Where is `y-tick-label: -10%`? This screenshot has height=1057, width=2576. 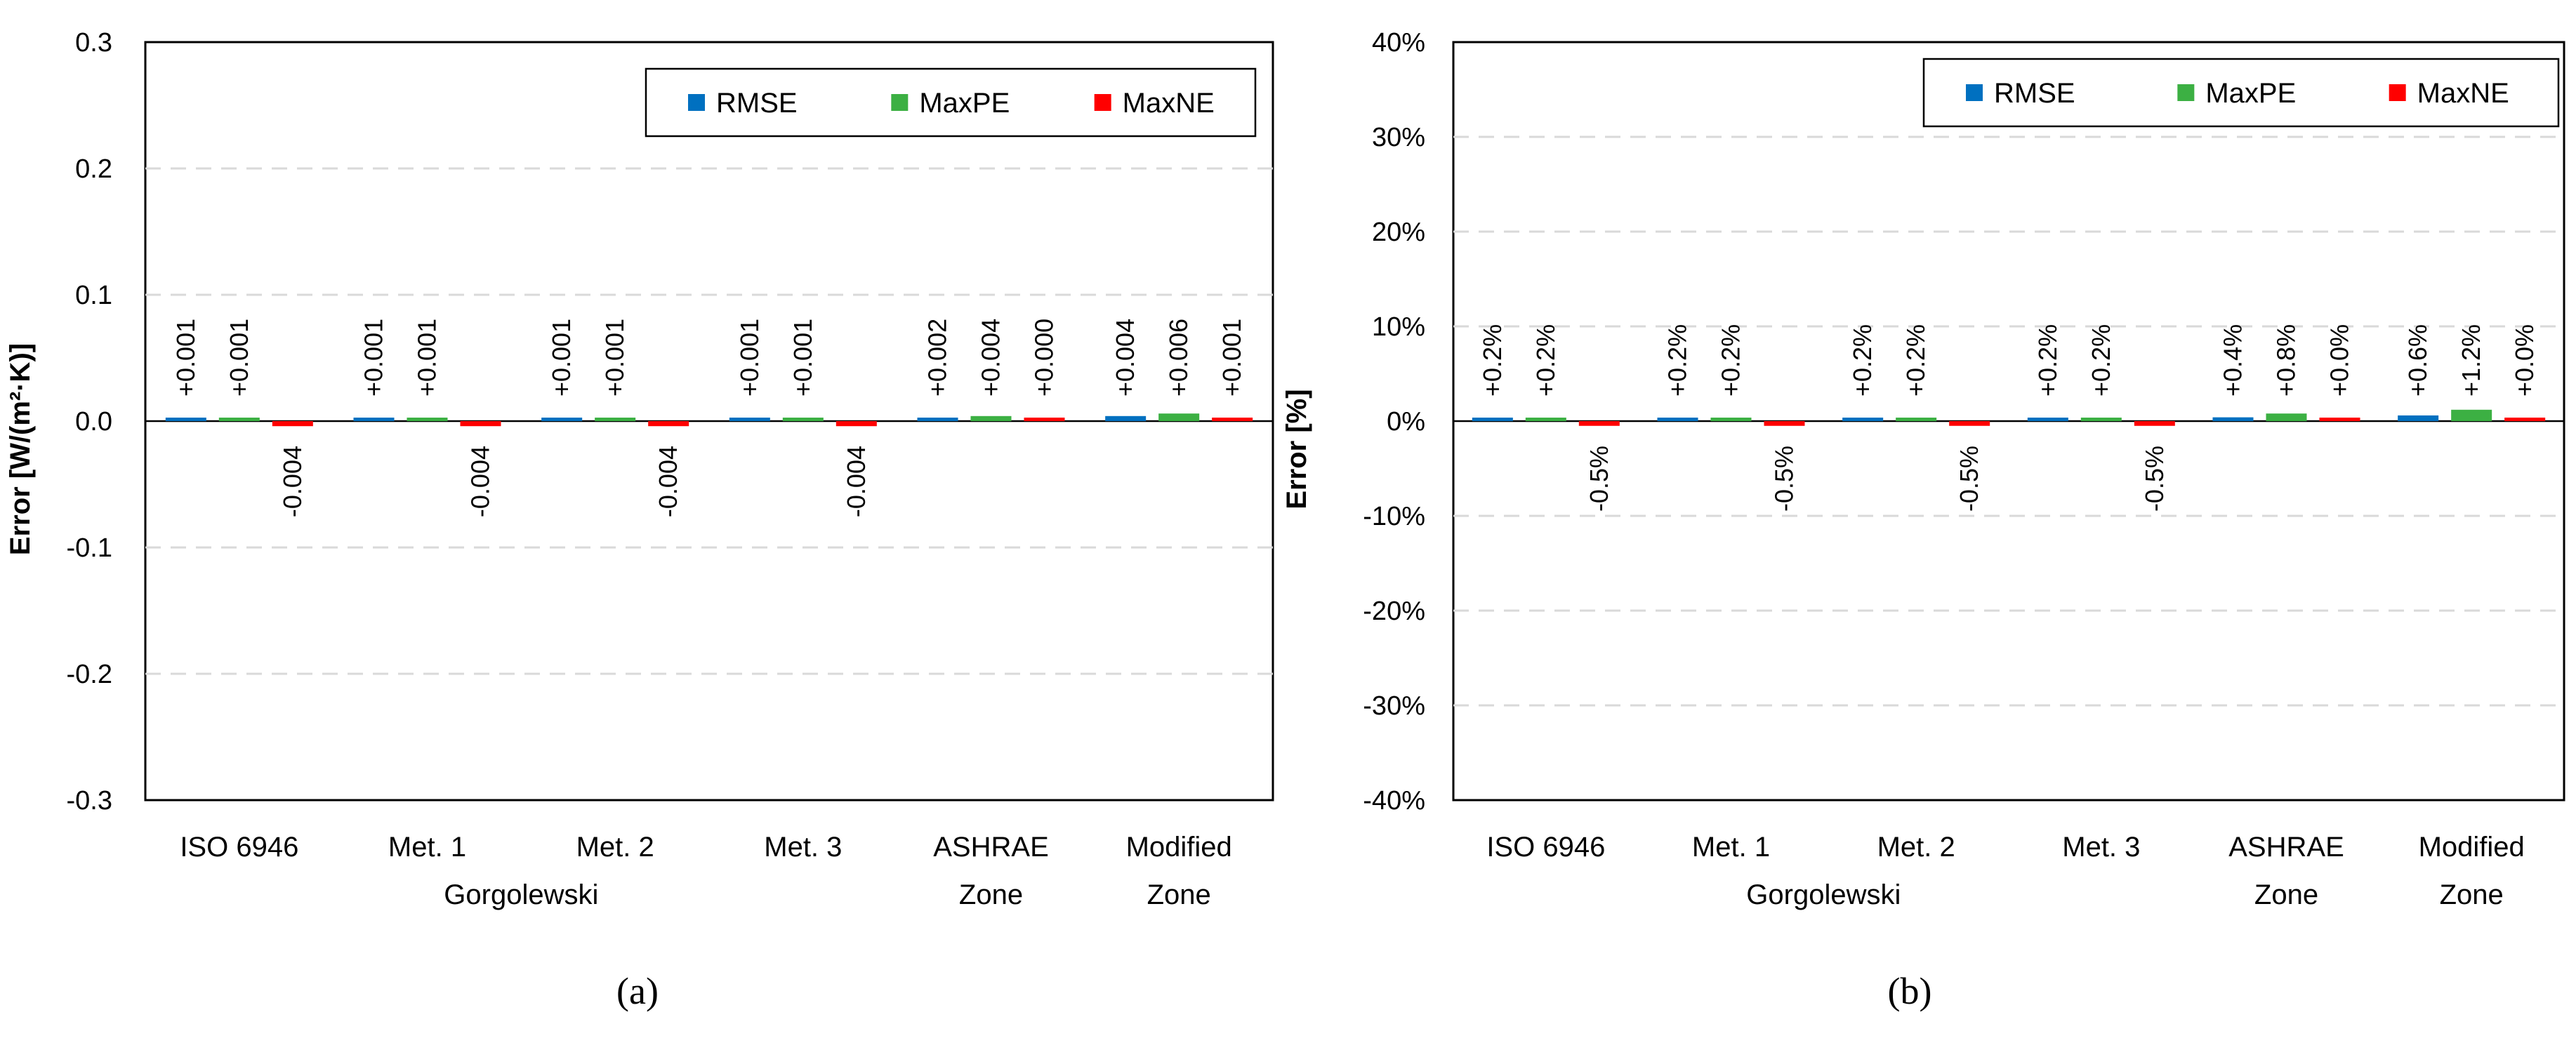 y-tick-label: -10% is located at coordinates (1394, 516).